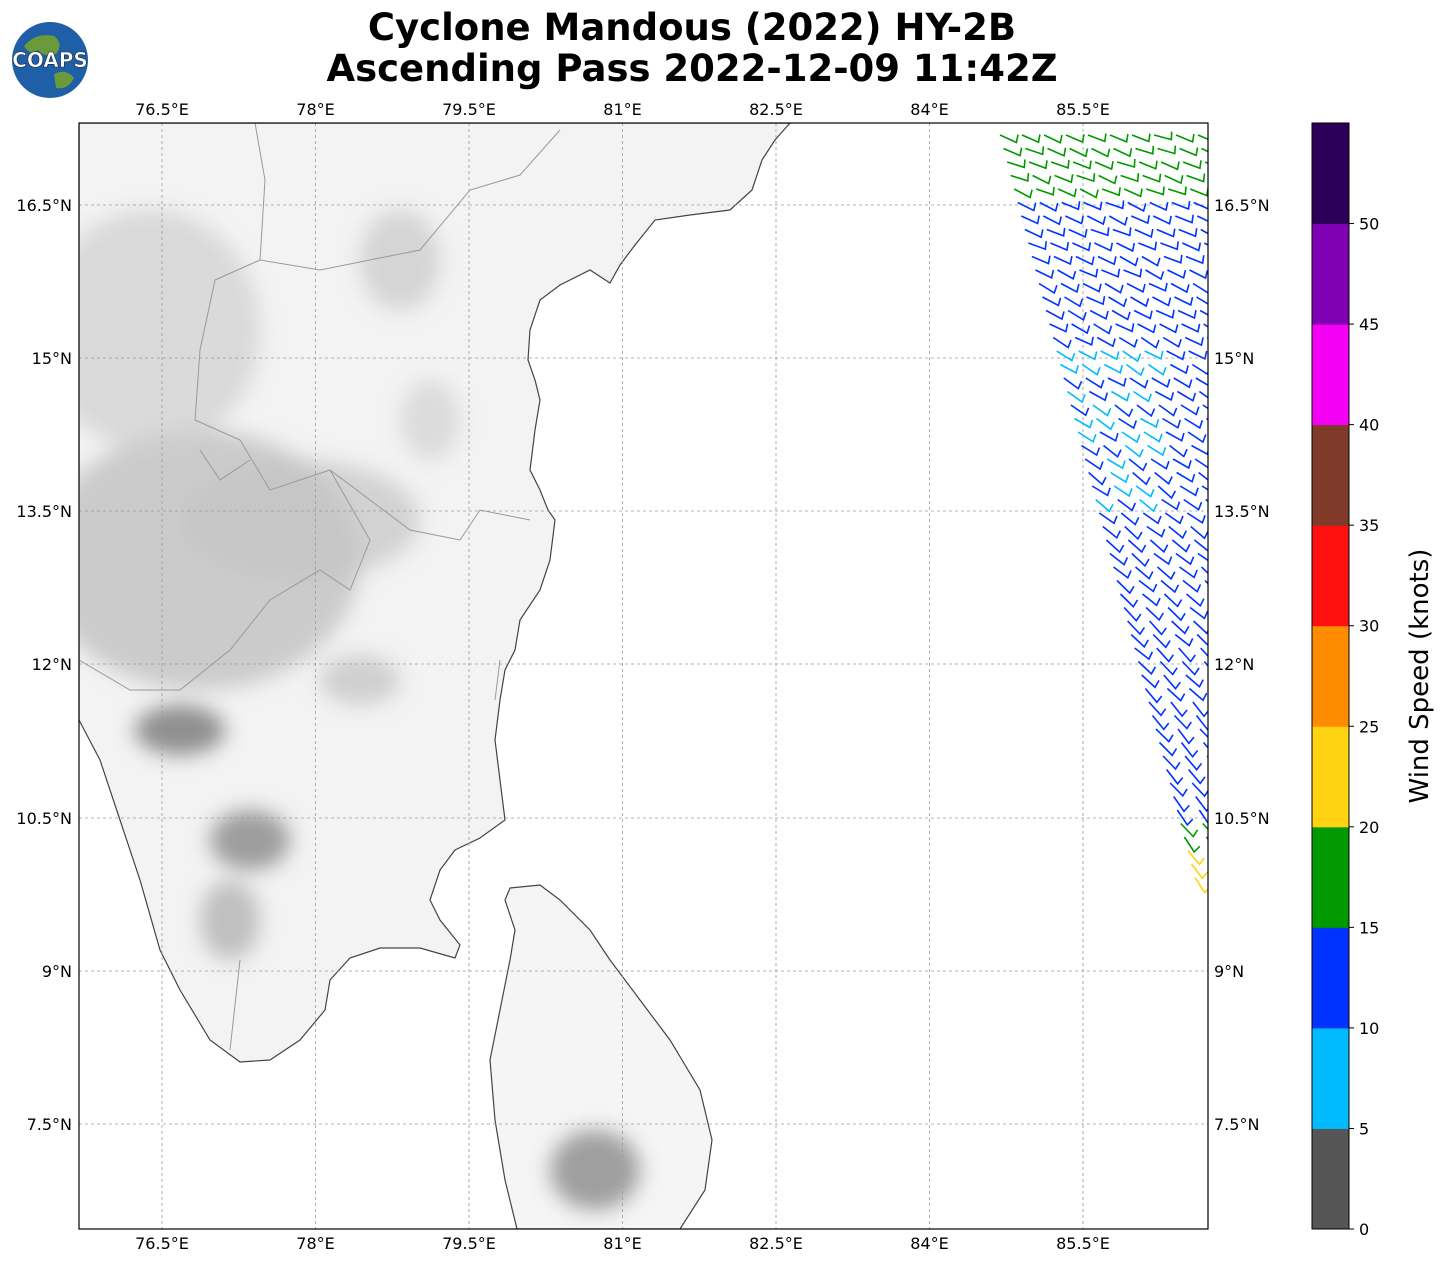 Image resolution: width=1448 pixels, height=1264 pixels. I want to click on colorbar: 0 5 10 15 20 25 30 35 40 45 50, so click(1345, 680).